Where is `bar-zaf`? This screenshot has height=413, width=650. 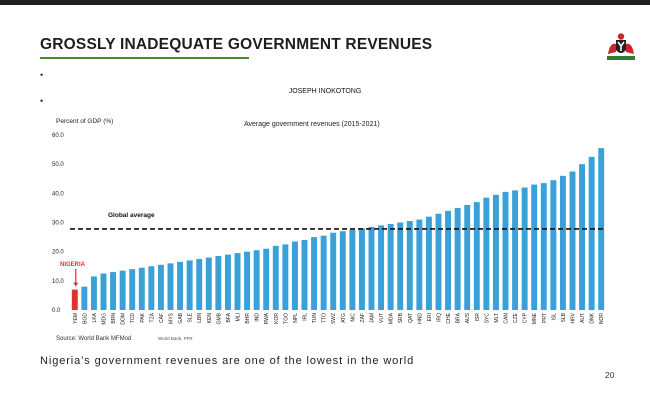 bar-zaf is located at coordinates (361, 269).